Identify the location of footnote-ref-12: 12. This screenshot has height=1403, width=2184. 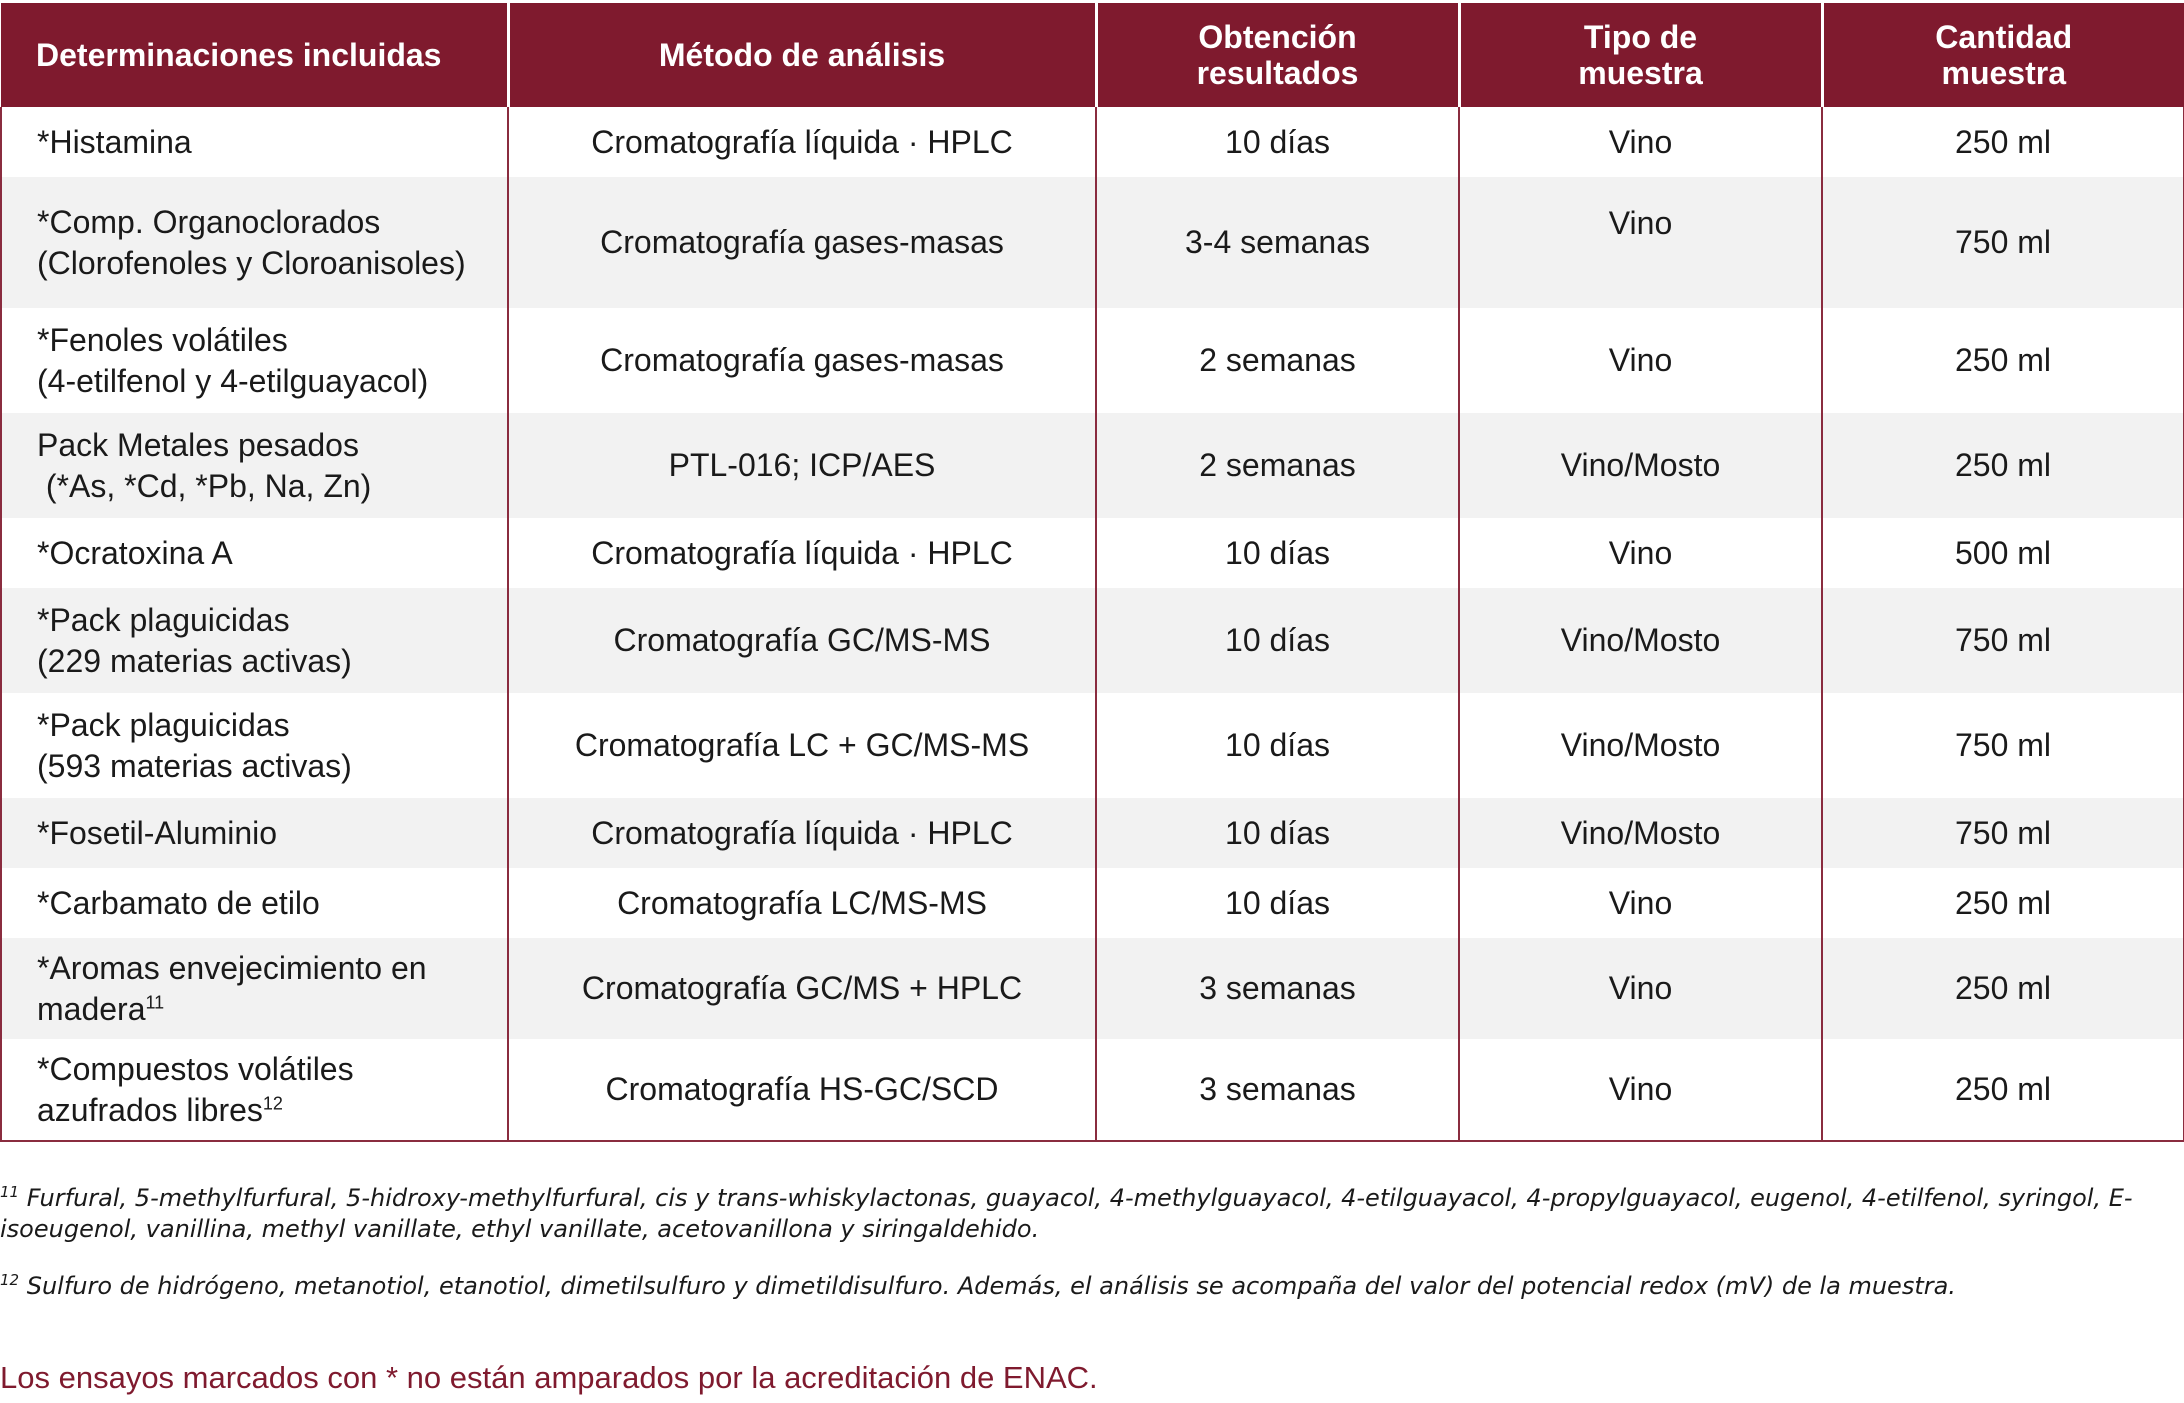
(272, 1102).